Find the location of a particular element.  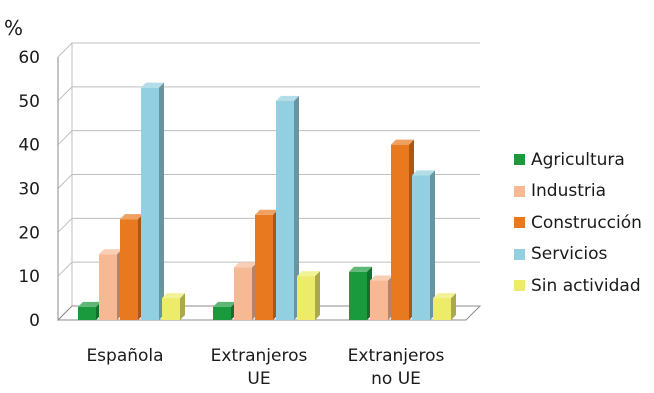

legend-item: Agricultura is located at coordinates (578, 160).